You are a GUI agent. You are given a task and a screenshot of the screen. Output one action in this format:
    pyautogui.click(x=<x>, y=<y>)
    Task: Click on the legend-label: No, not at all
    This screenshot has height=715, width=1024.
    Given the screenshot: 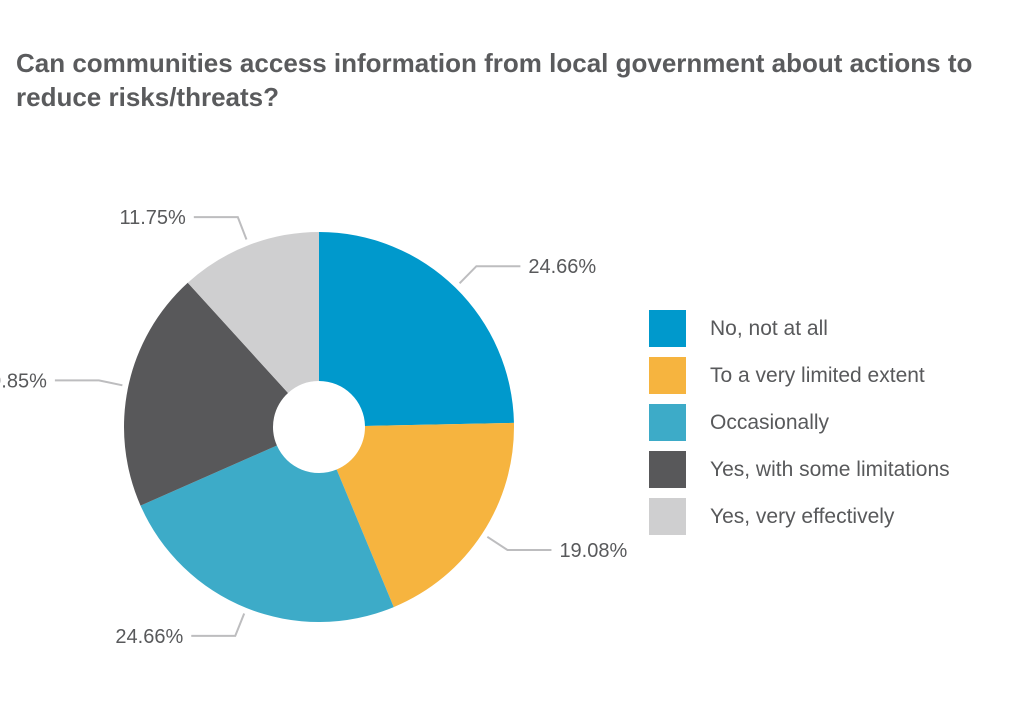 What is the action you would take?
    pyautogui.click(x=769, y=328)
    